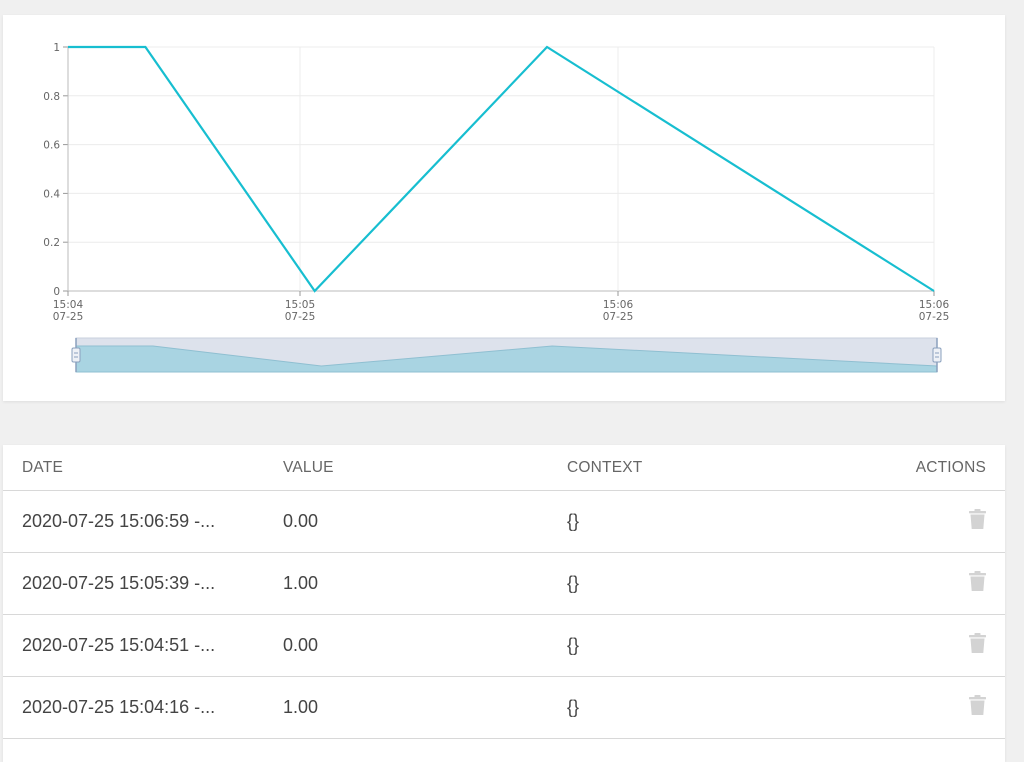 The image size is (1024, 762). I want to click on y-tick-label: 0.6, so click(51, 146).